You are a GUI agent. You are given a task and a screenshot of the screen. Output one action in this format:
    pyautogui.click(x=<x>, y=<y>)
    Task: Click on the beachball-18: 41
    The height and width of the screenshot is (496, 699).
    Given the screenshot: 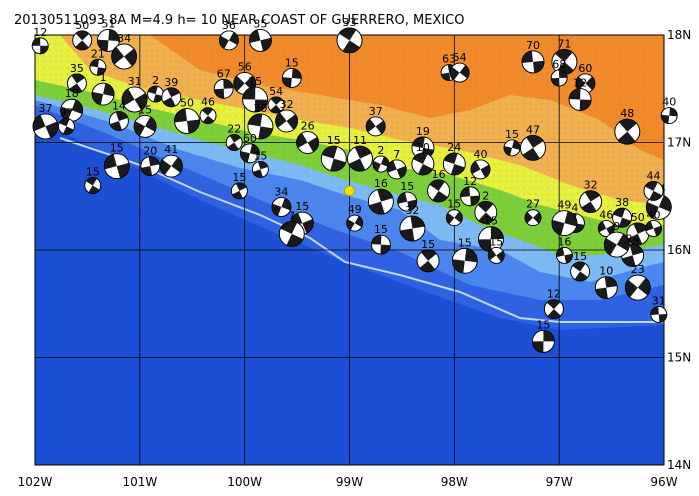 What is the action you would take?
    pyautogui.click(x=171, y=160)
    